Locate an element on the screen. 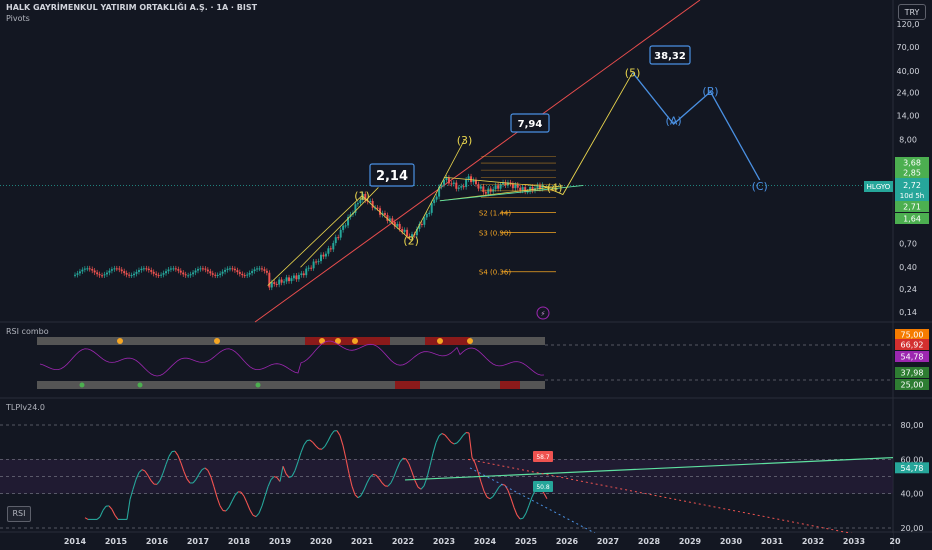 The height and width of the screenshot is (550, 932). tlp-last-label: 54,78 is located at coordinates (912, 468).